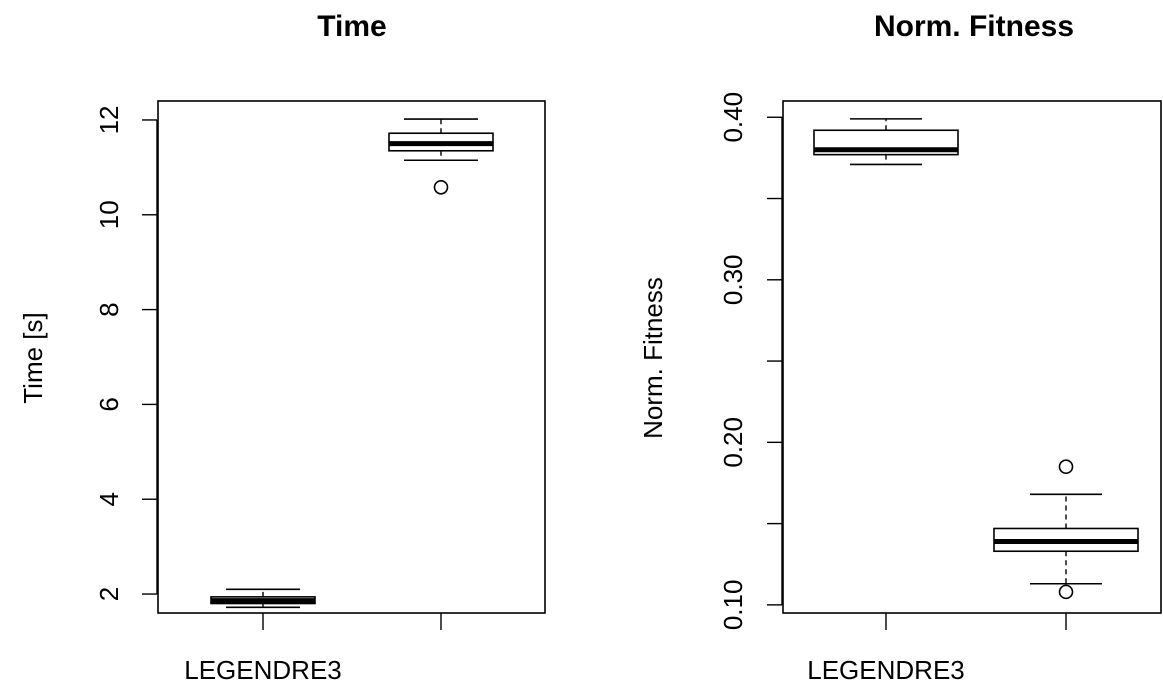 This screenshot has width=1163, height=687. Describe the element at coordinates (313, 649) in the screenshot. I see `x-axis-time: LEGENDRE3` at that location.